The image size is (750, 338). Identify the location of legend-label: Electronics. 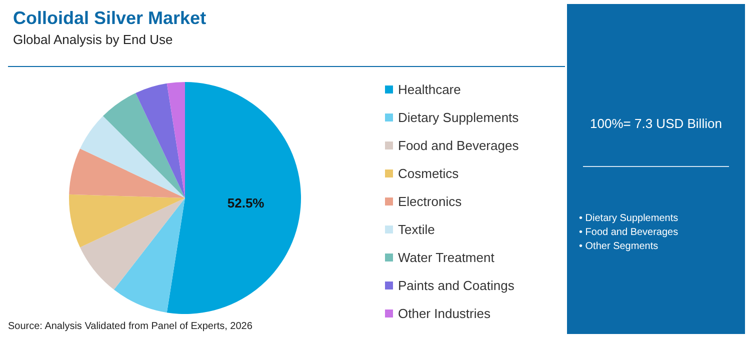
(430, 201).